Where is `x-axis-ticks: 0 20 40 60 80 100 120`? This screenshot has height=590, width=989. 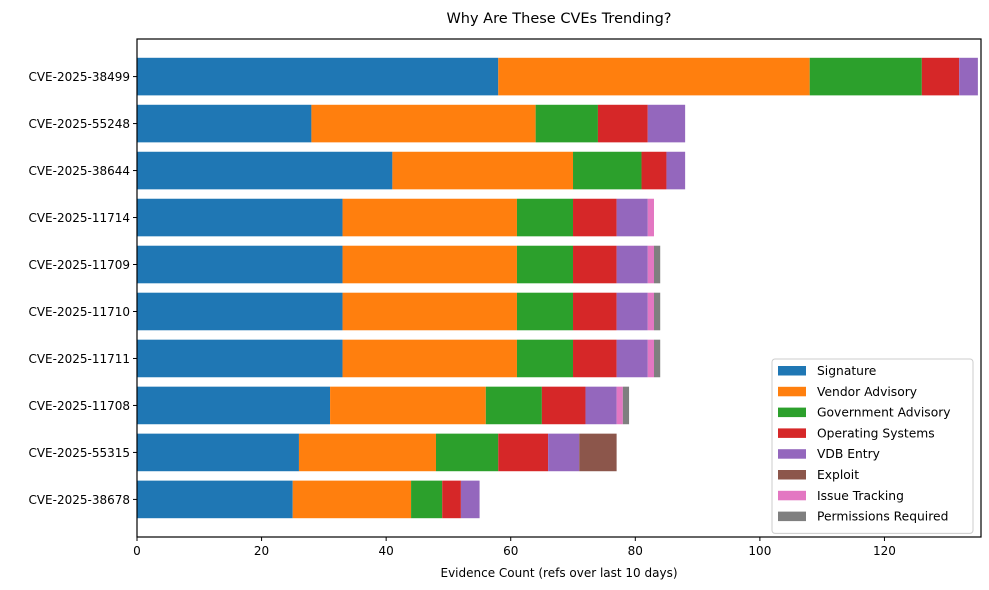
x-axis-ticks: 0 20 40 60 80 100 120 is located at coordinates (514, 547).